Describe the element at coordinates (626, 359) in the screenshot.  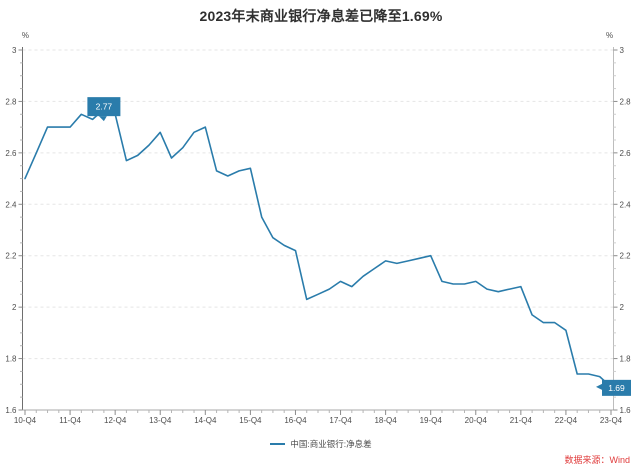
I see `y-tick-label-right: 1.8` at that location.